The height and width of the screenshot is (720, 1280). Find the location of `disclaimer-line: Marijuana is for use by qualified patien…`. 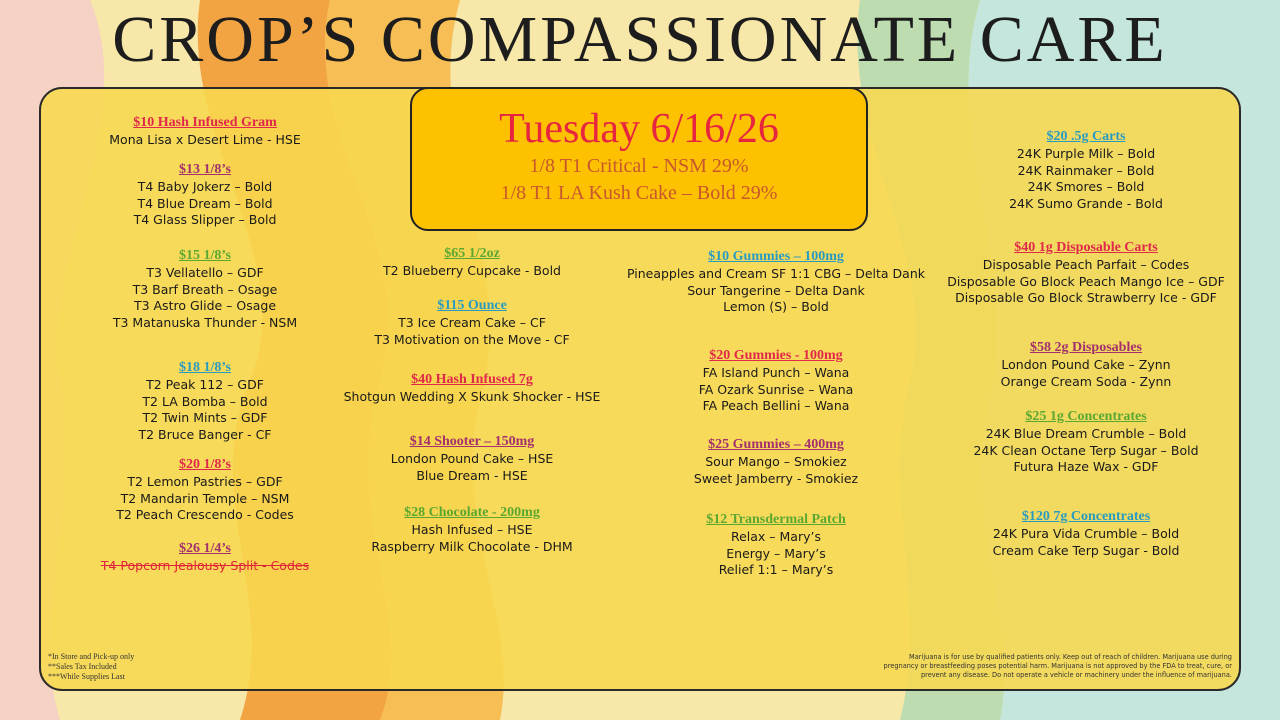

disclaimer-line: Marijuana is for use by qualified patien… is located at coordinates (1070, 657).